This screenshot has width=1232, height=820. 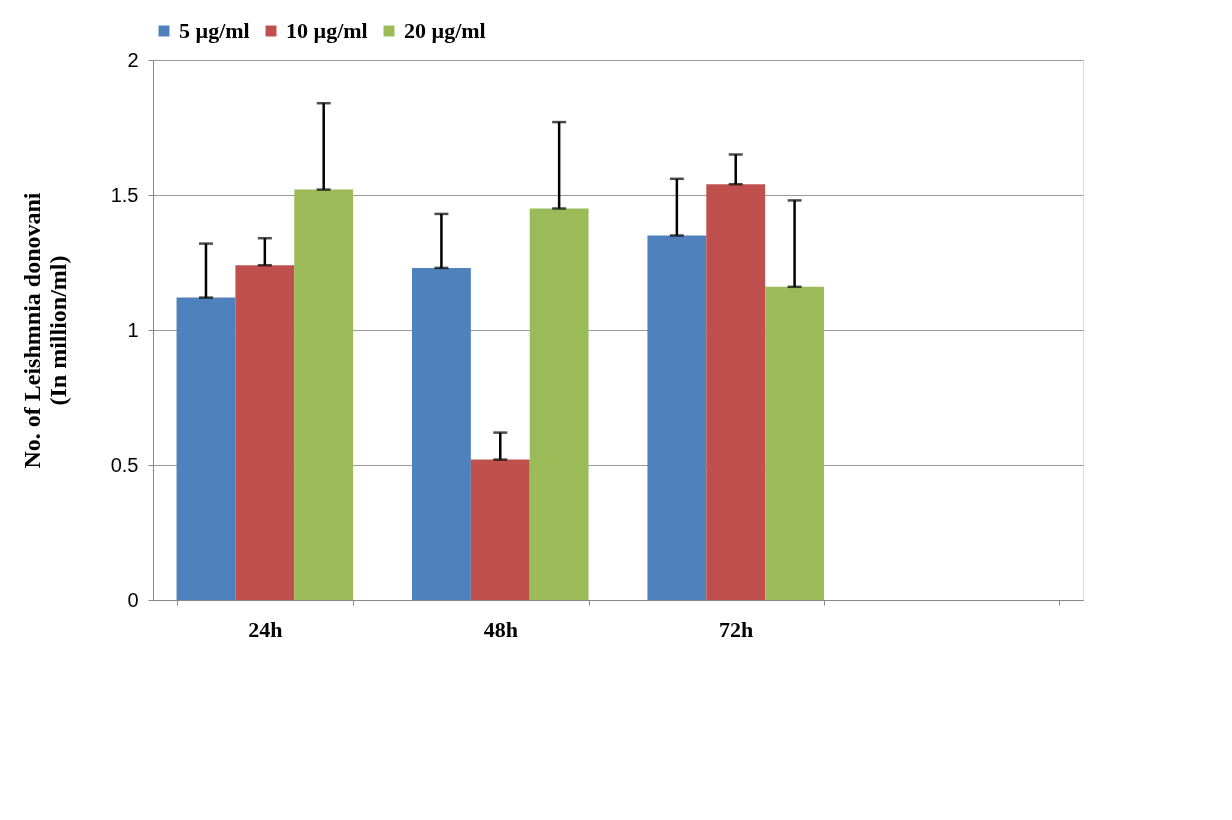 I want to click on y-tick-label: 1, so click(x=133, y=329).